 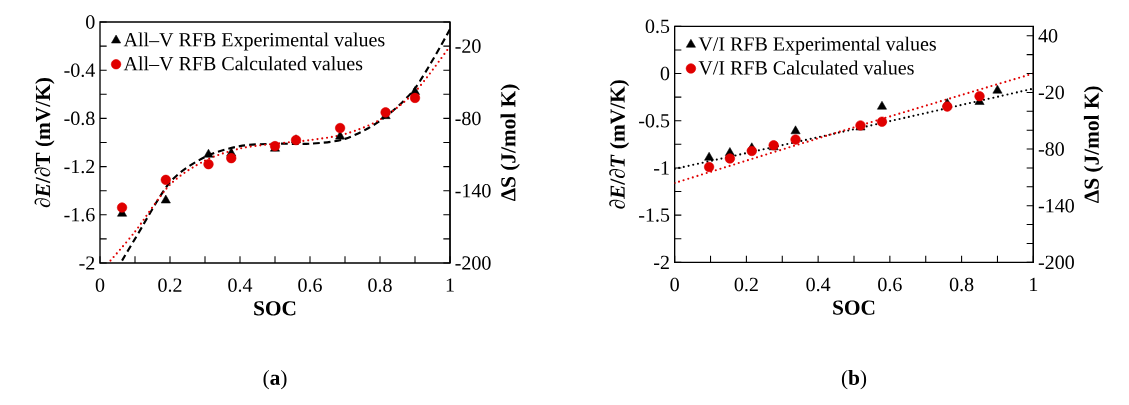 What do you see at coordinates (79, 70) in the screenshot?
I see `y-tick-label: -0.4` at bounding box center [79, 70].